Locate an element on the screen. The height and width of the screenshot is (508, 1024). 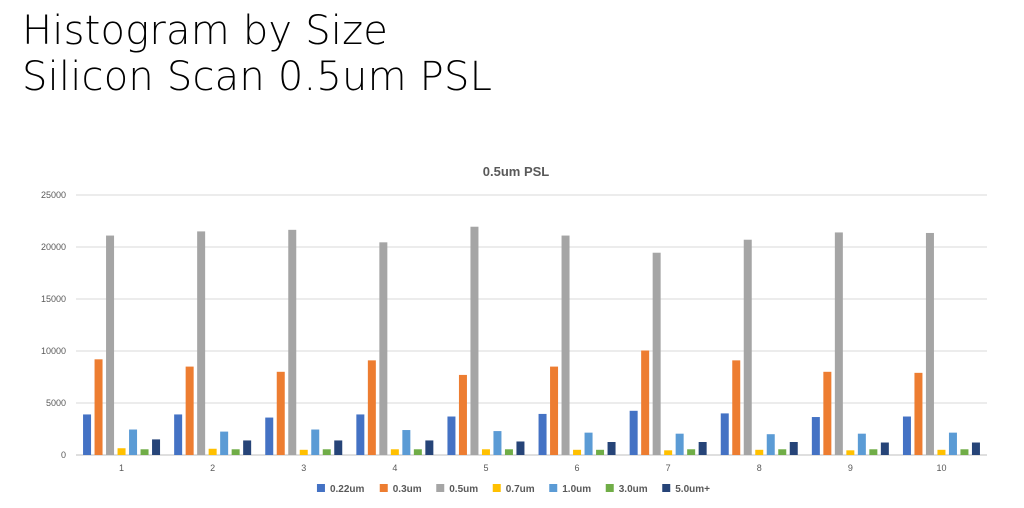
bar-0.3um-8 is located at coordinates (736, 407).